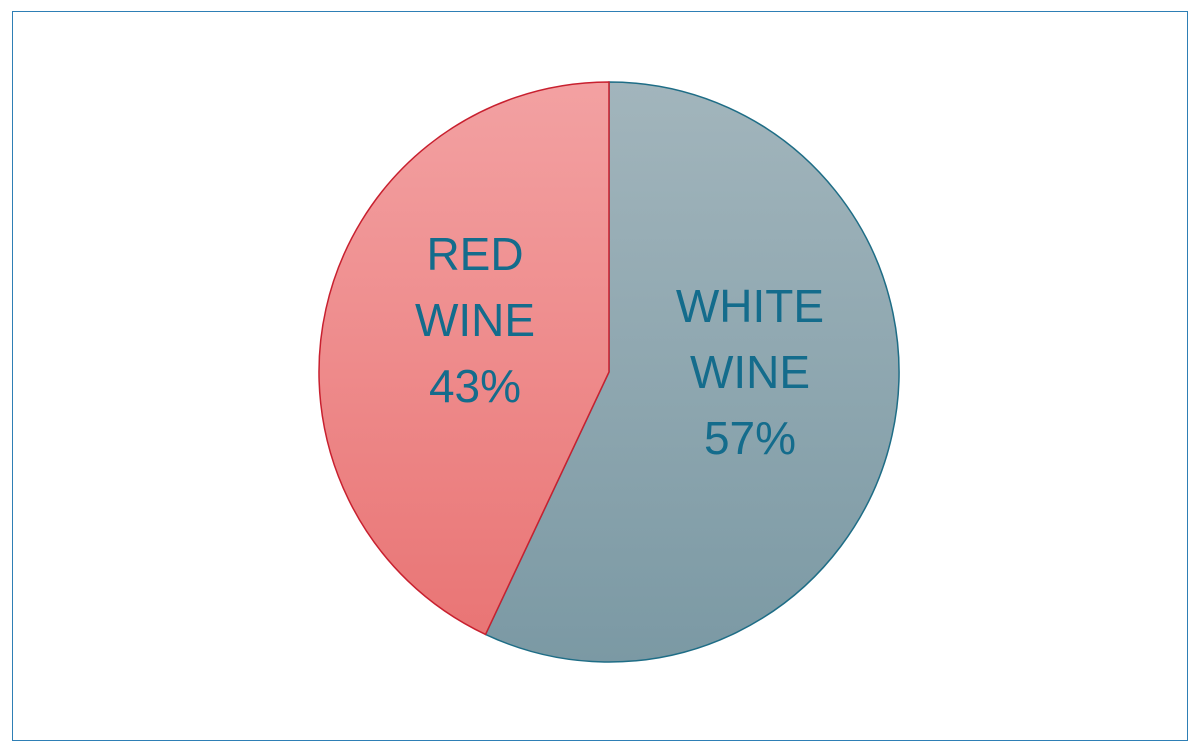 The height and width of the screenshot is (741, 1192). I want to click on pie-labels: WHITE WINE 57% RED WINE 43%, so click(619, 346).